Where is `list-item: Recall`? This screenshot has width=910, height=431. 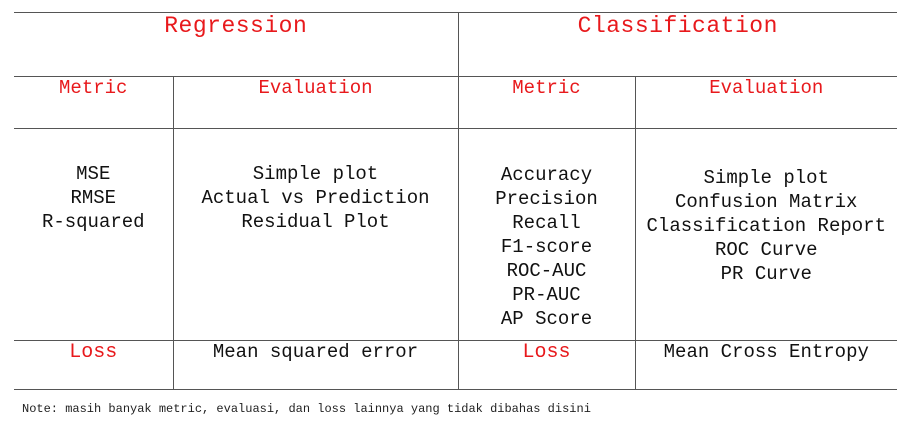
list-item: Recall is located at coordinates (546, 223).